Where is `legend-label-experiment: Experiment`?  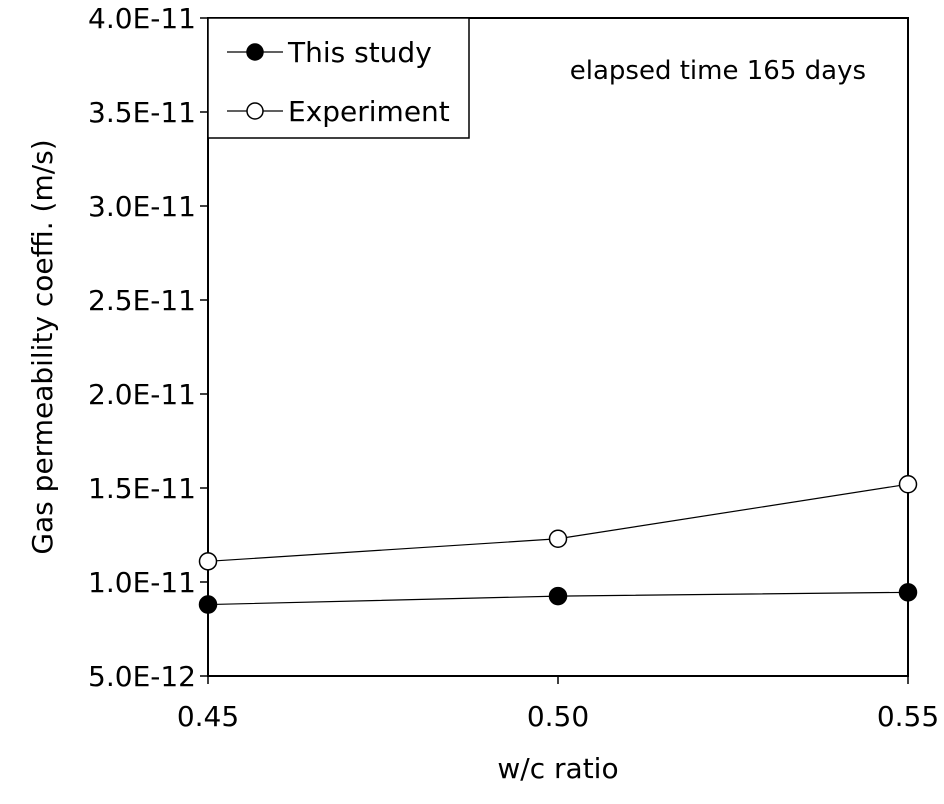
legend-label-experiment: Experiment is located at coordinates (369, 111).